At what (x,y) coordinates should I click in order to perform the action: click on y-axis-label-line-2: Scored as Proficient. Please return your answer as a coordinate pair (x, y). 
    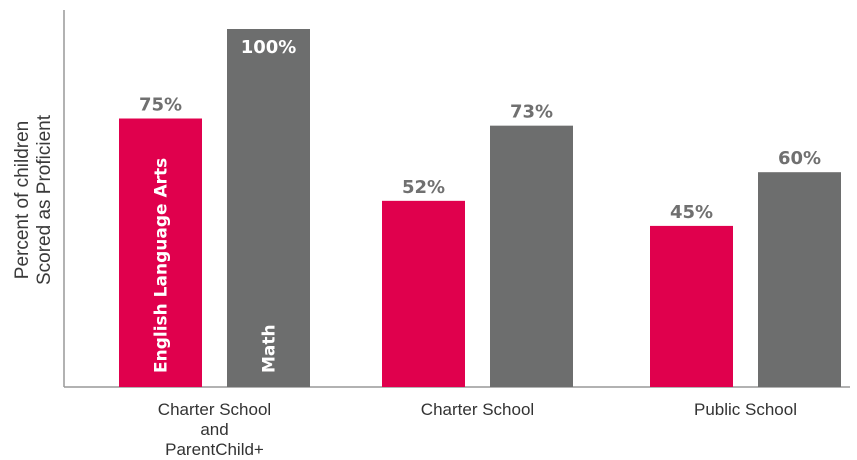
    Looking at the image, I should click on (44, 199).